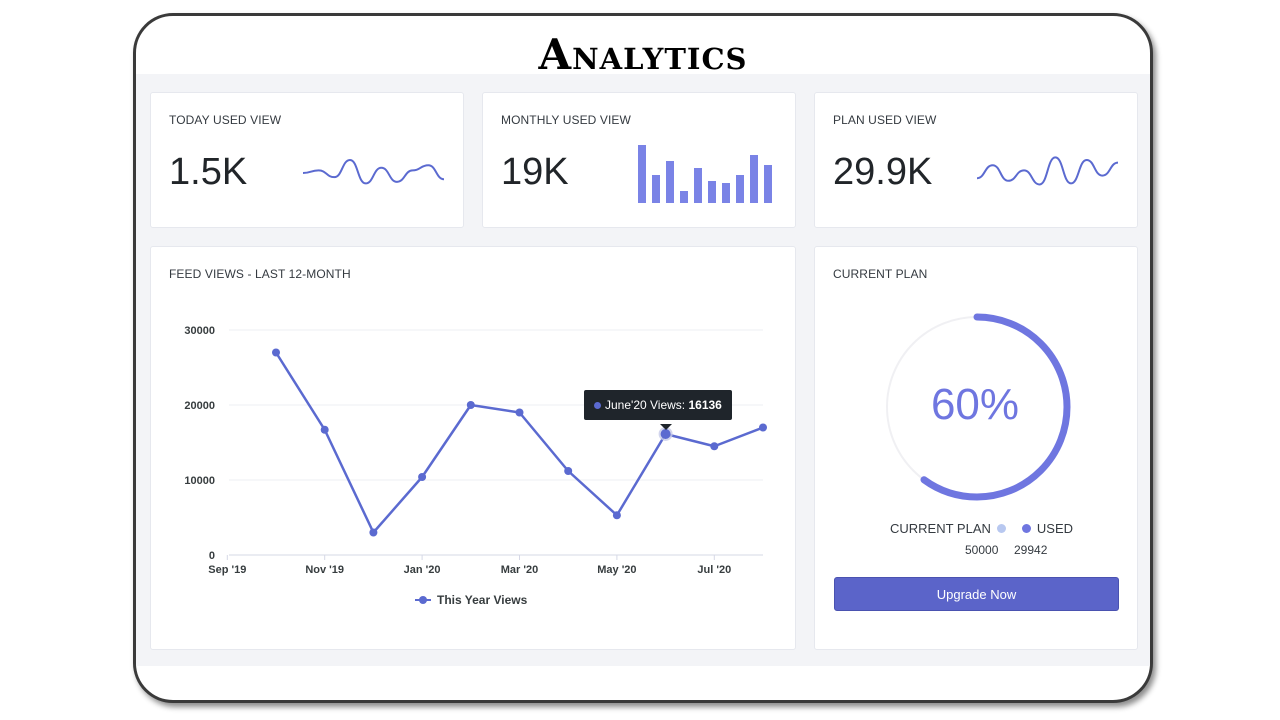 The width and height of the screenshot is (1280, 720). What do you see at coordinates (705, 174) in the screenshot?
I see `bar-sparkline-monthly` at bounding box center [705, 174].